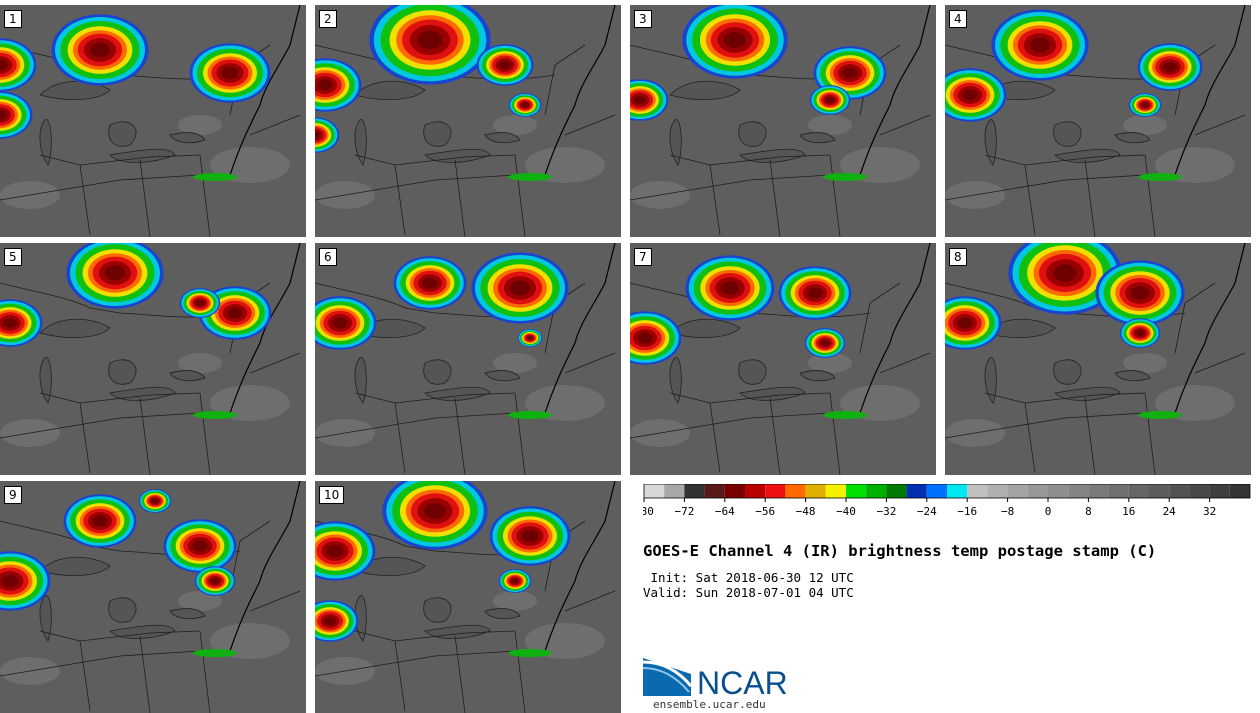 This screenshot has height=713, width=1260. Describe the element at coordinates (709, 704) in the screenshot. I see `website-url: ensemble.ucar.edu` at that location.